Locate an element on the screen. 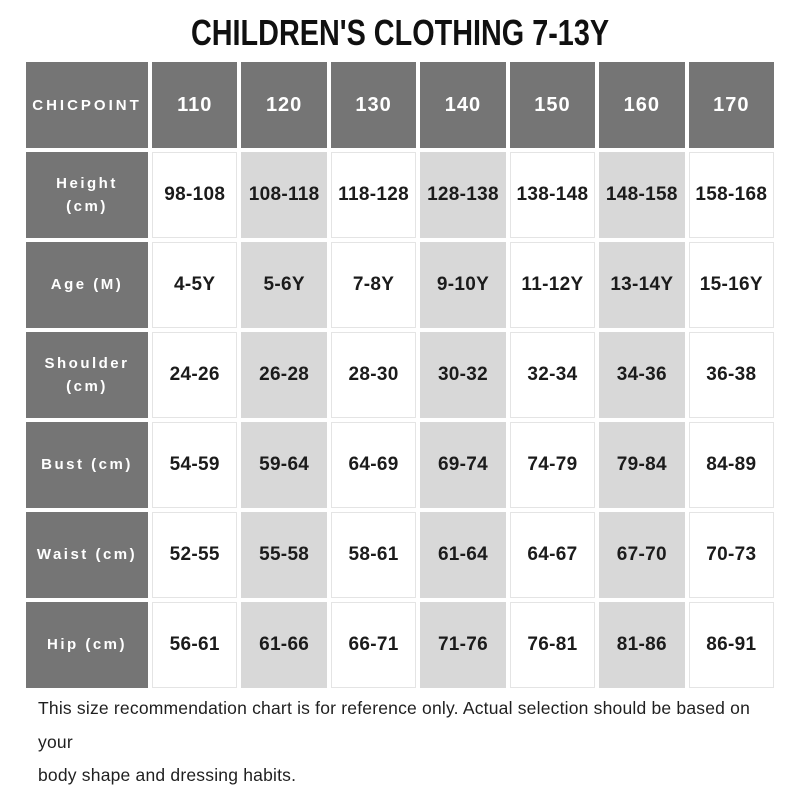 The width and height of the screenshot is (800, 800). table-cell: 138-148 is located at coordinates (552, 195).